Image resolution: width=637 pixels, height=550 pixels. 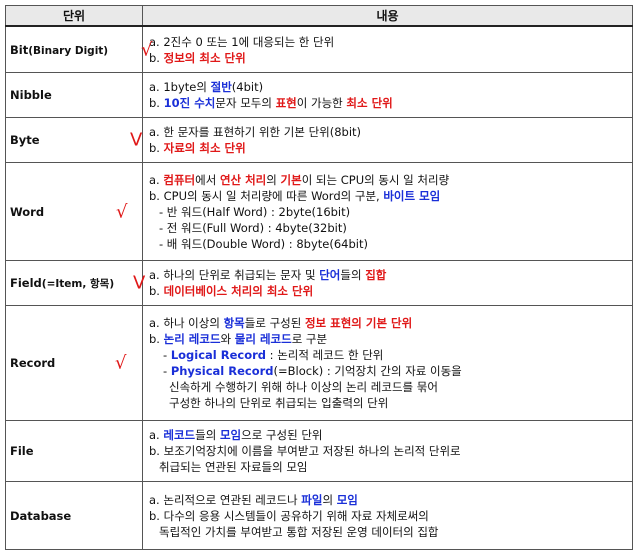 I want to click on content-text: (=Block) : 기억장치 간의 자료 이동을, so click(x=367, y=371).